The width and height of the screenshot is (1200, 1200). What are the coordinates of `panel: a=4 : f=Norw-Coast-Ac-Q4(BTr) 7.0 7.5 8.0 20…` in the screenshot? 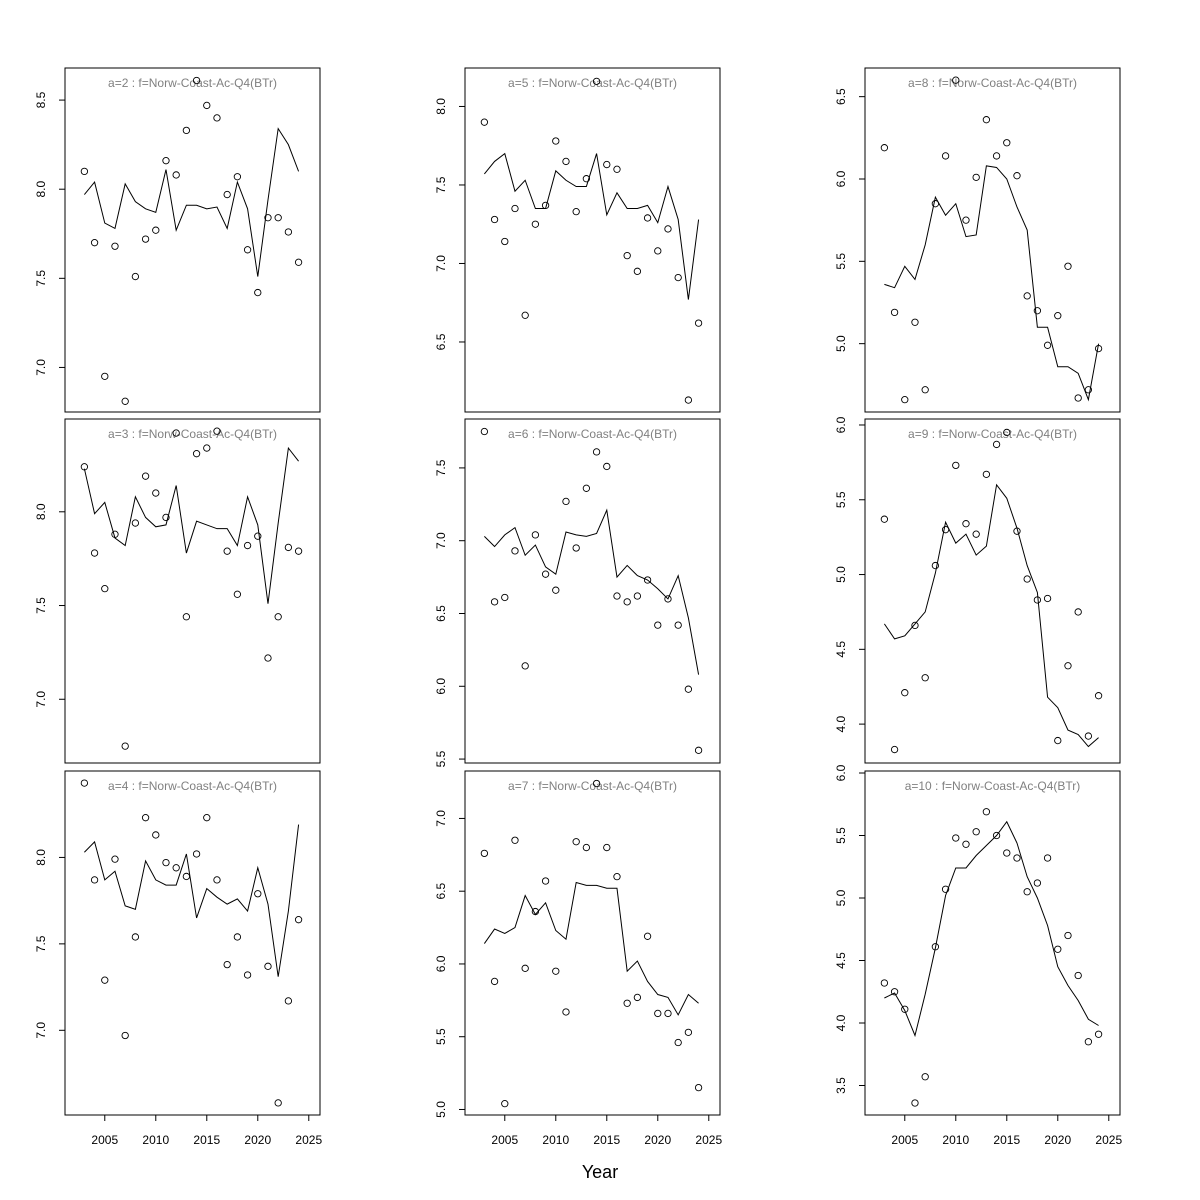 It's located at (178, 958).